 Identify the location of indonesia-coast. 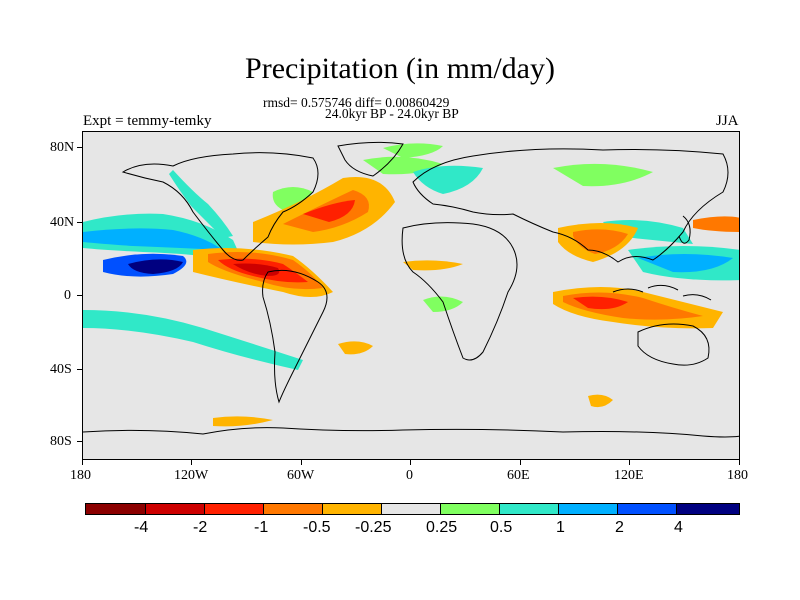
(662, 292).